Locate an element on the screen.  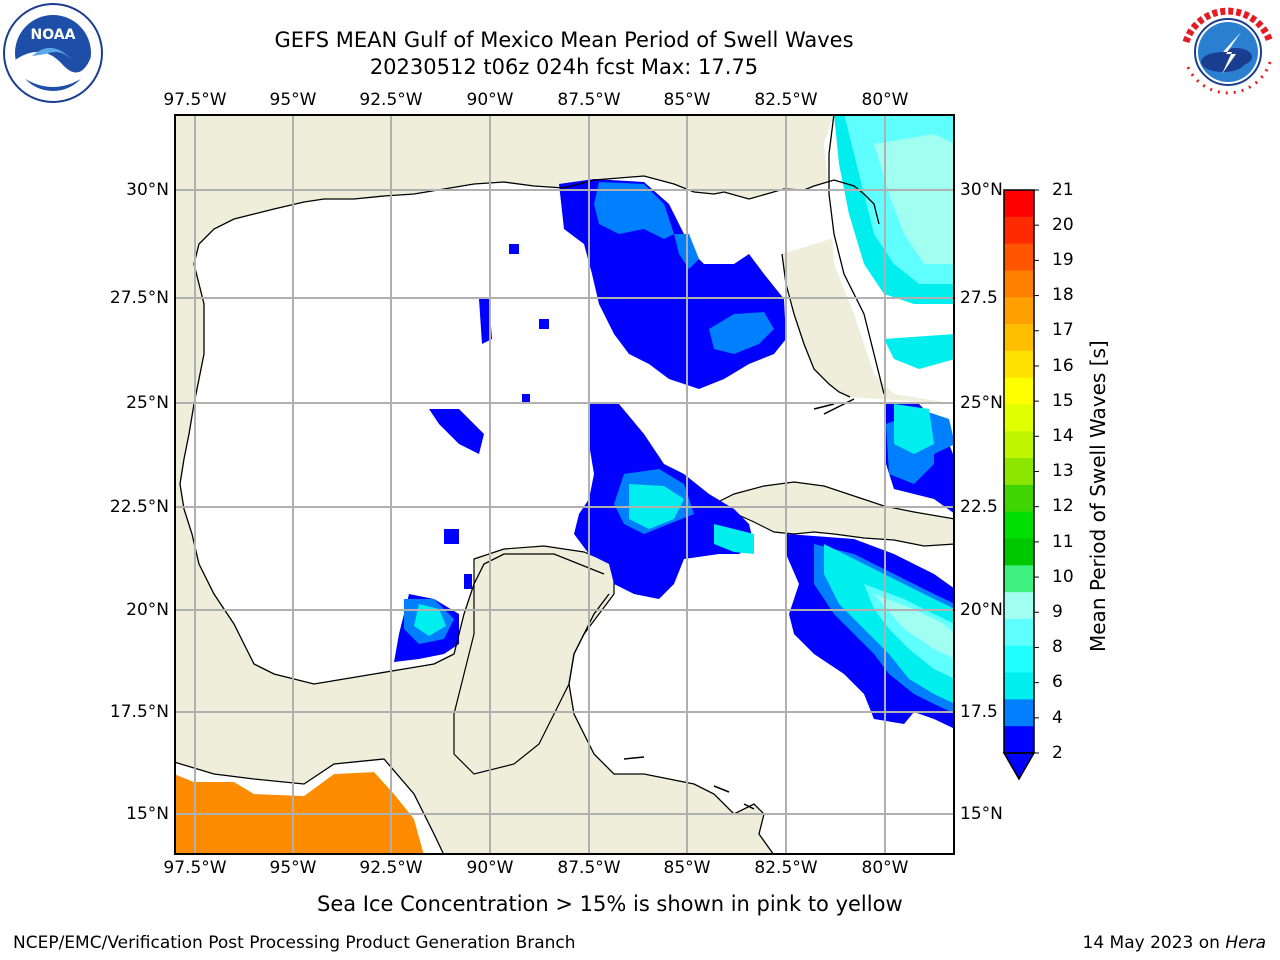
lat-tick-left: 25°N is located at coordinates (147, 403).